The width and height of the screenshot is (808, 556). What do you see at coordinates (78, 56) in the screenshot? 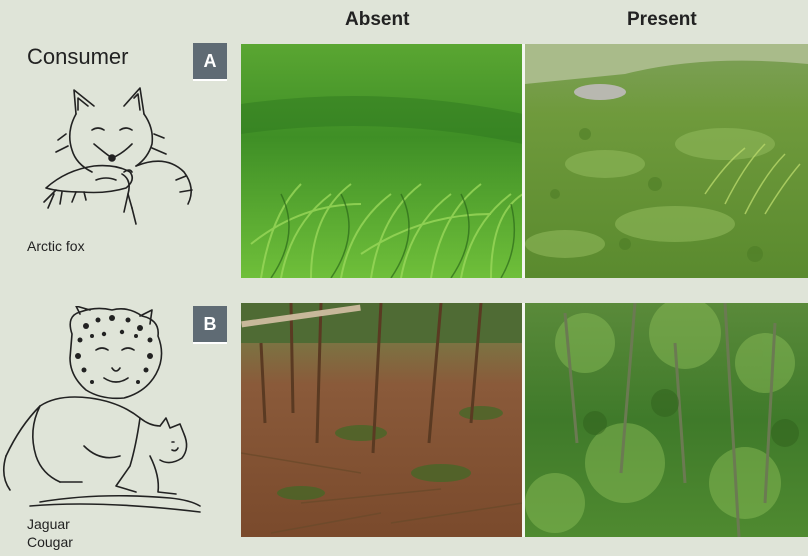
I see `consumer-title: Consumer` at bounding box center [78, 56].